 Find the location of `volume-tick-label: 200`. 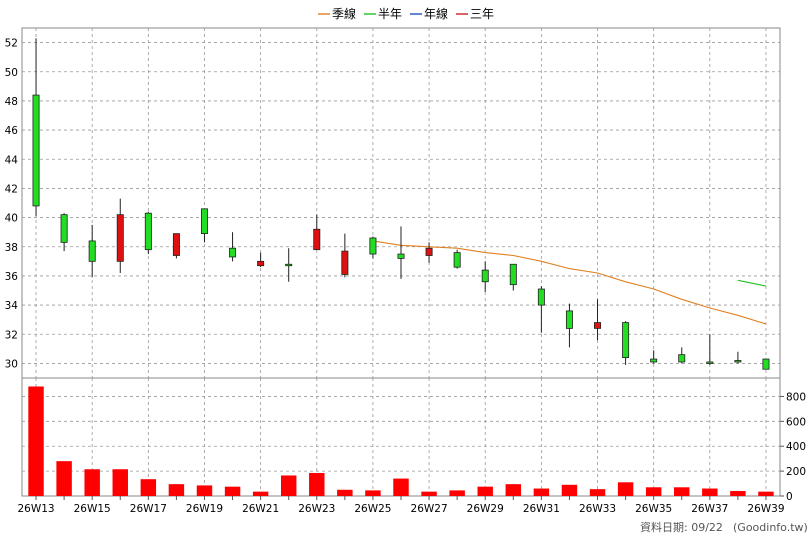

volume-tick-label: 200 is located at coordinates (796, 472).